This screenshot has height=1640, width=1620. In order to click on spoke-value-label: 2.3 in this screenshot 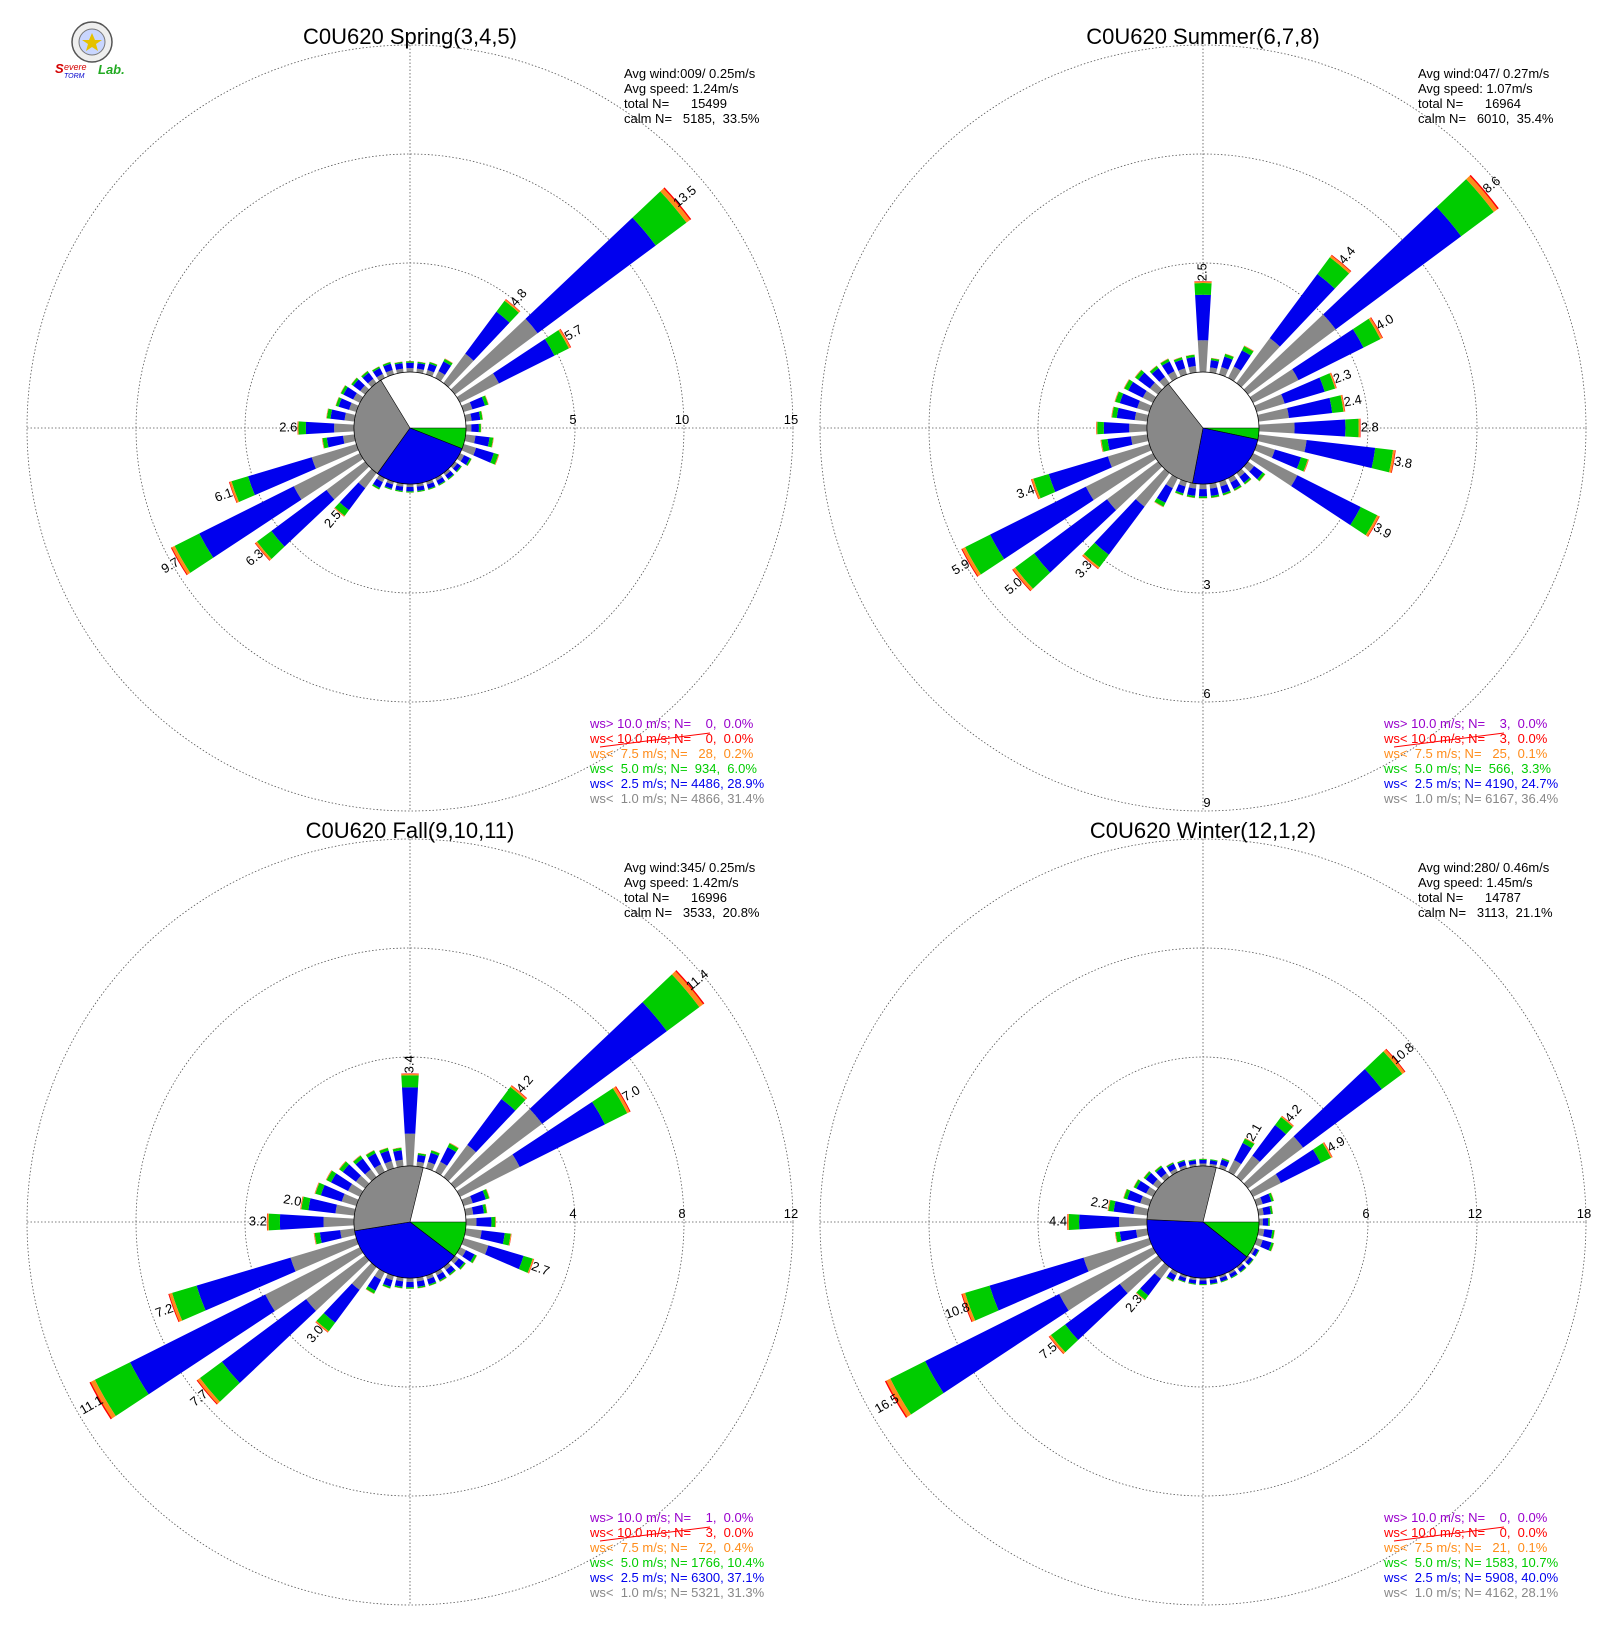, I will do `click(1342, 376)`.